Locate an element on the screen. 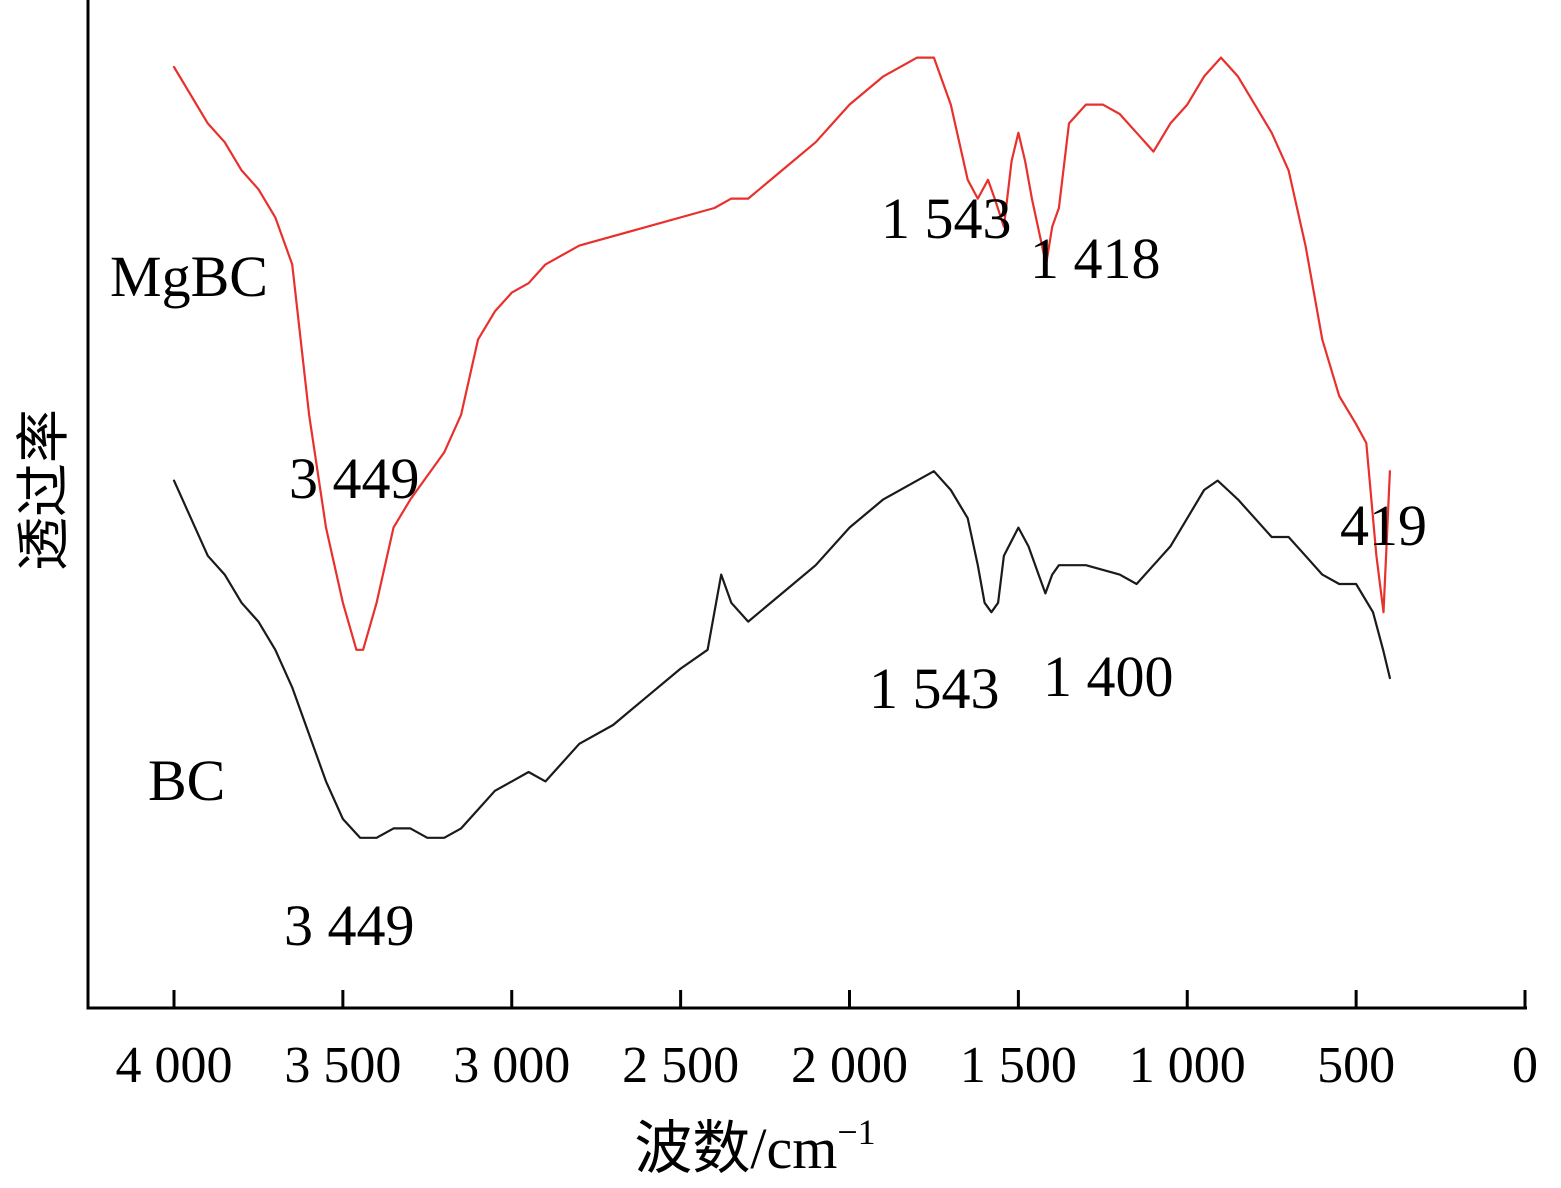 Image resolution: width=1561 pixels, height=1188 pixels. x-axis-label-main: 波数/cm is located at coordinates (735, 1148).